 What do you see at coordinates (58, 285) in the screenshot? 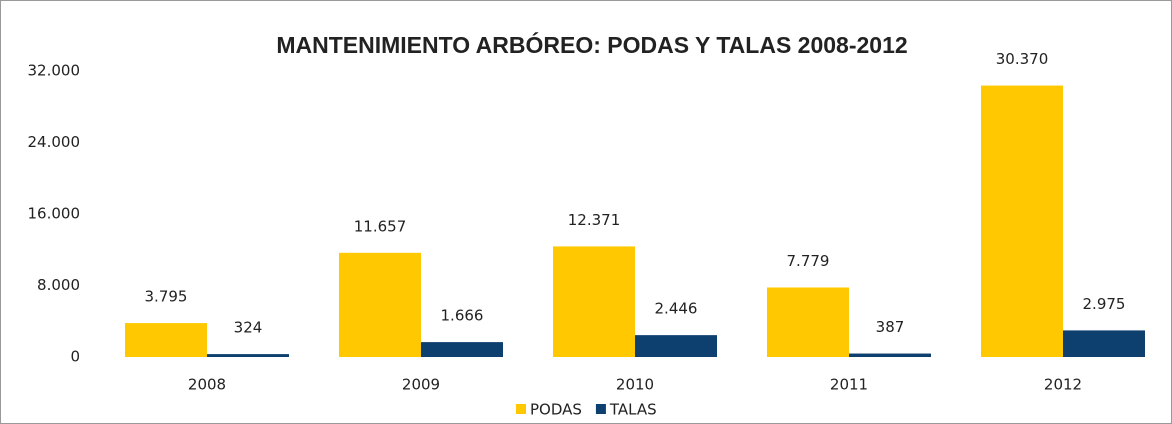
I see `y-tick-label: 8.000` at bounding box center [58, 285].